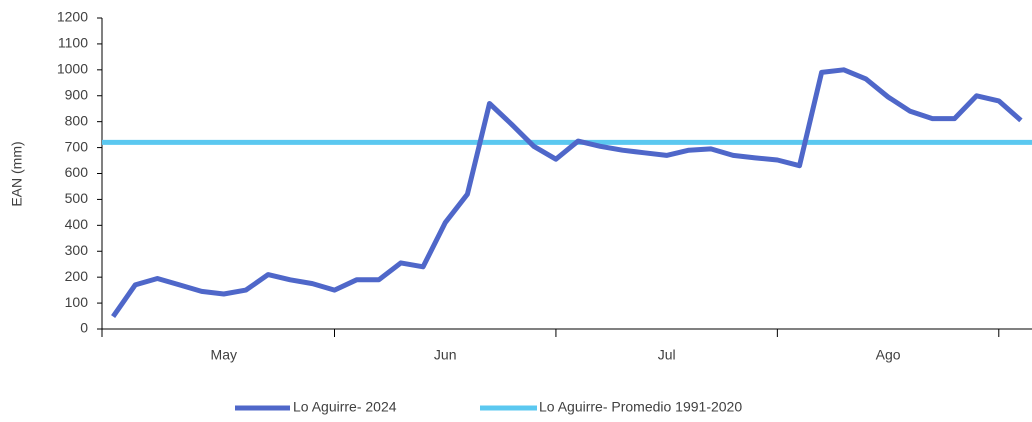 This screenshot has height=422, width=1032. What do you see at coordinates (77, 172) in the screenshot?
I see `y-tick-label: 600` at bounding box center [77, 172].